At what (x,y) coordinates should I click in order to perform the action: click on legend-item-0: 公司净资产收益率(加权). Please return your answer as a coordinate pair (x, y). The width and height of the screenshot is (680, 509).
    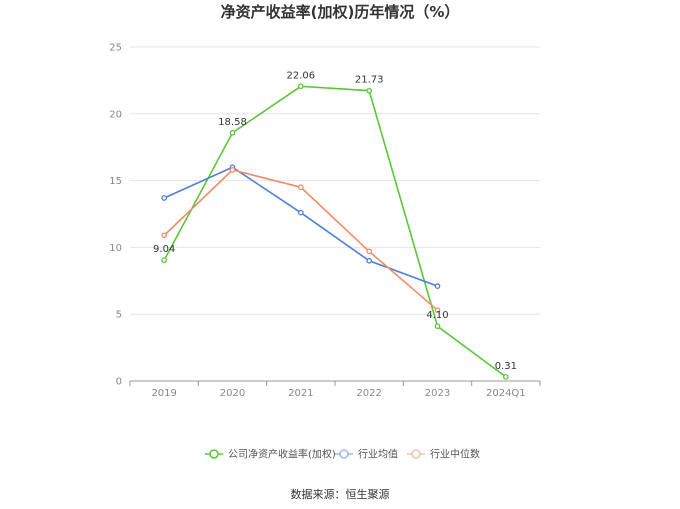
    Looking at the image, I should click on (270, 454).